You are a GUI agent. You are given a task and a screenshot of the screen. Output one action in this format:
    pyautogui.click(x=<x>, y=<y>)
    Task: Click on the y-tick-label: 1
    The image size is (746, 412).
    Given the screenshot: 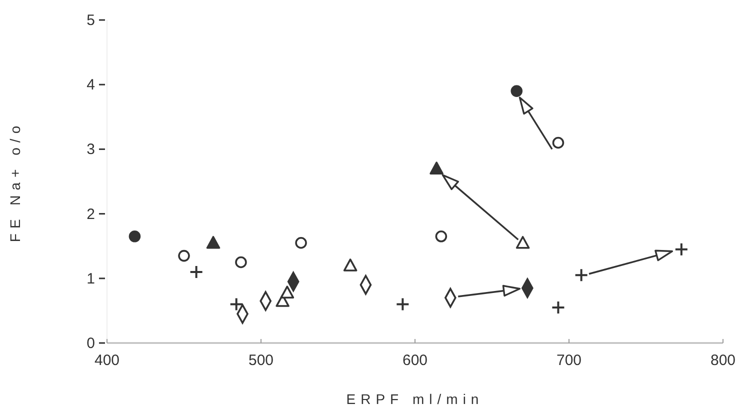 What is the action you would take?
    pyautogui.click(x=90, y=279)
    